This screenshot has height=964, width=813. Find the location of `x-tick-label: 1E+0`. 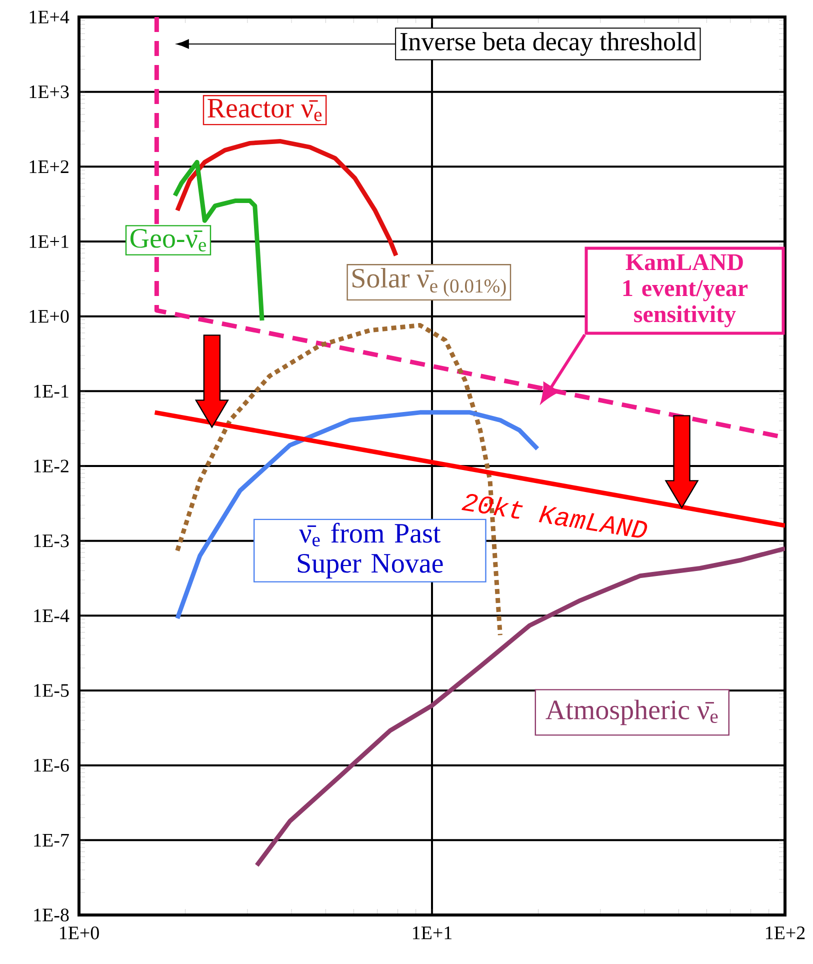

x-tick-label: 1E+0 is located at coordinates (79, 933).